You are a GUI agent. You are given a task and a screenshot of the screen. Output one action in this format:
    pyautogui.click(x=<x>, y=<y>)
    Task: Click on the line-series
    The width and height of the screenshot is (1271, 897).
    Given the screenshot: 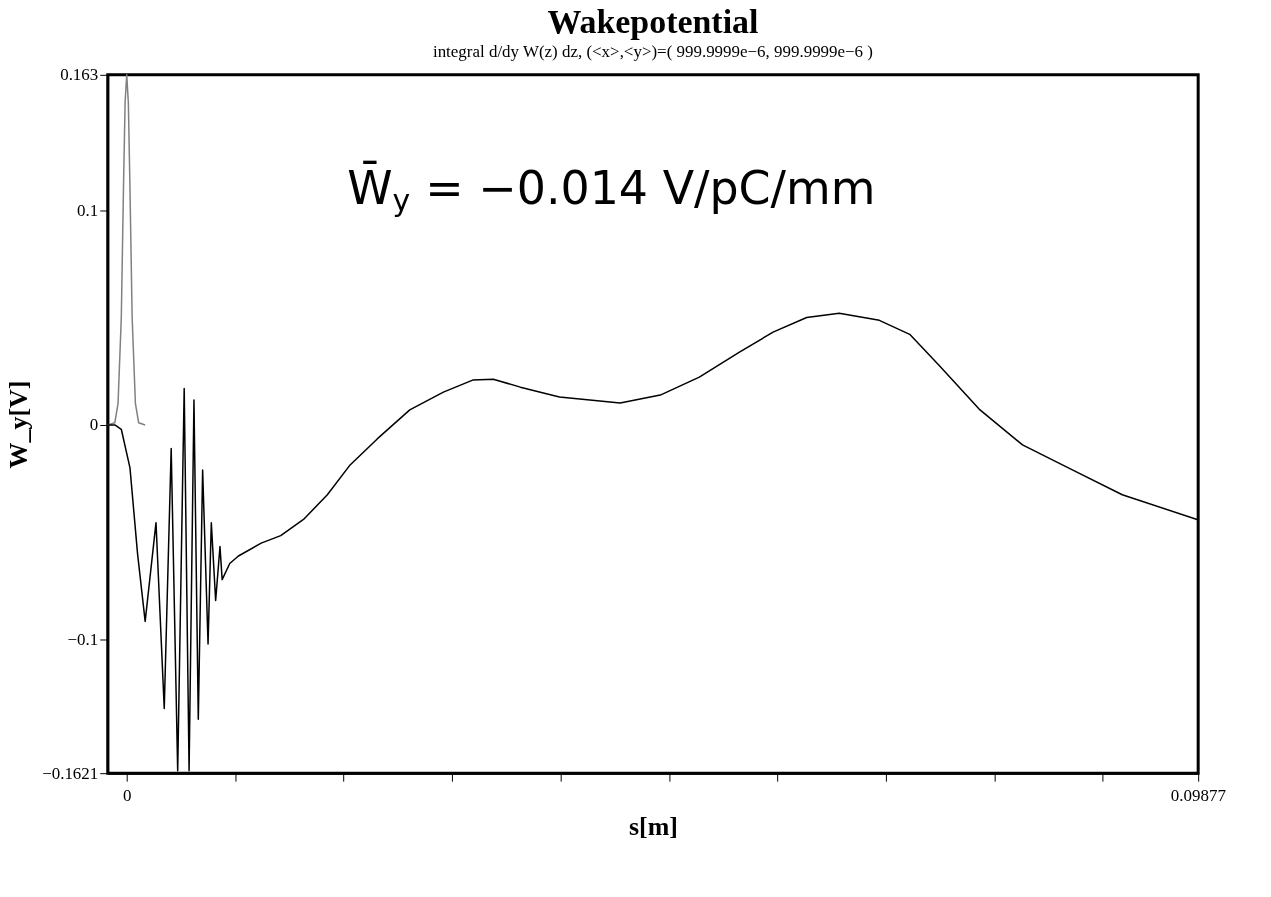 What is the action you would take?
    pyautogui.click(x=126, y=250)
    